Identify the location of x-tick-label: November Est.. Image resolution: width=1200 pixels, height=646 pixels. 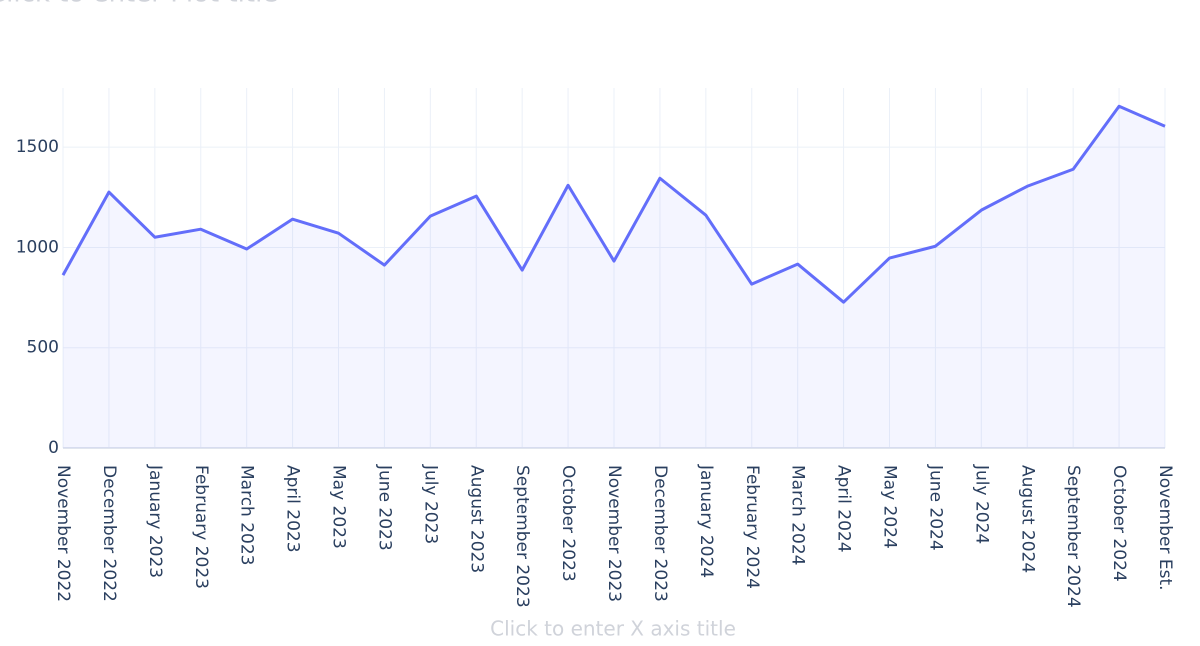
(1165, 528).